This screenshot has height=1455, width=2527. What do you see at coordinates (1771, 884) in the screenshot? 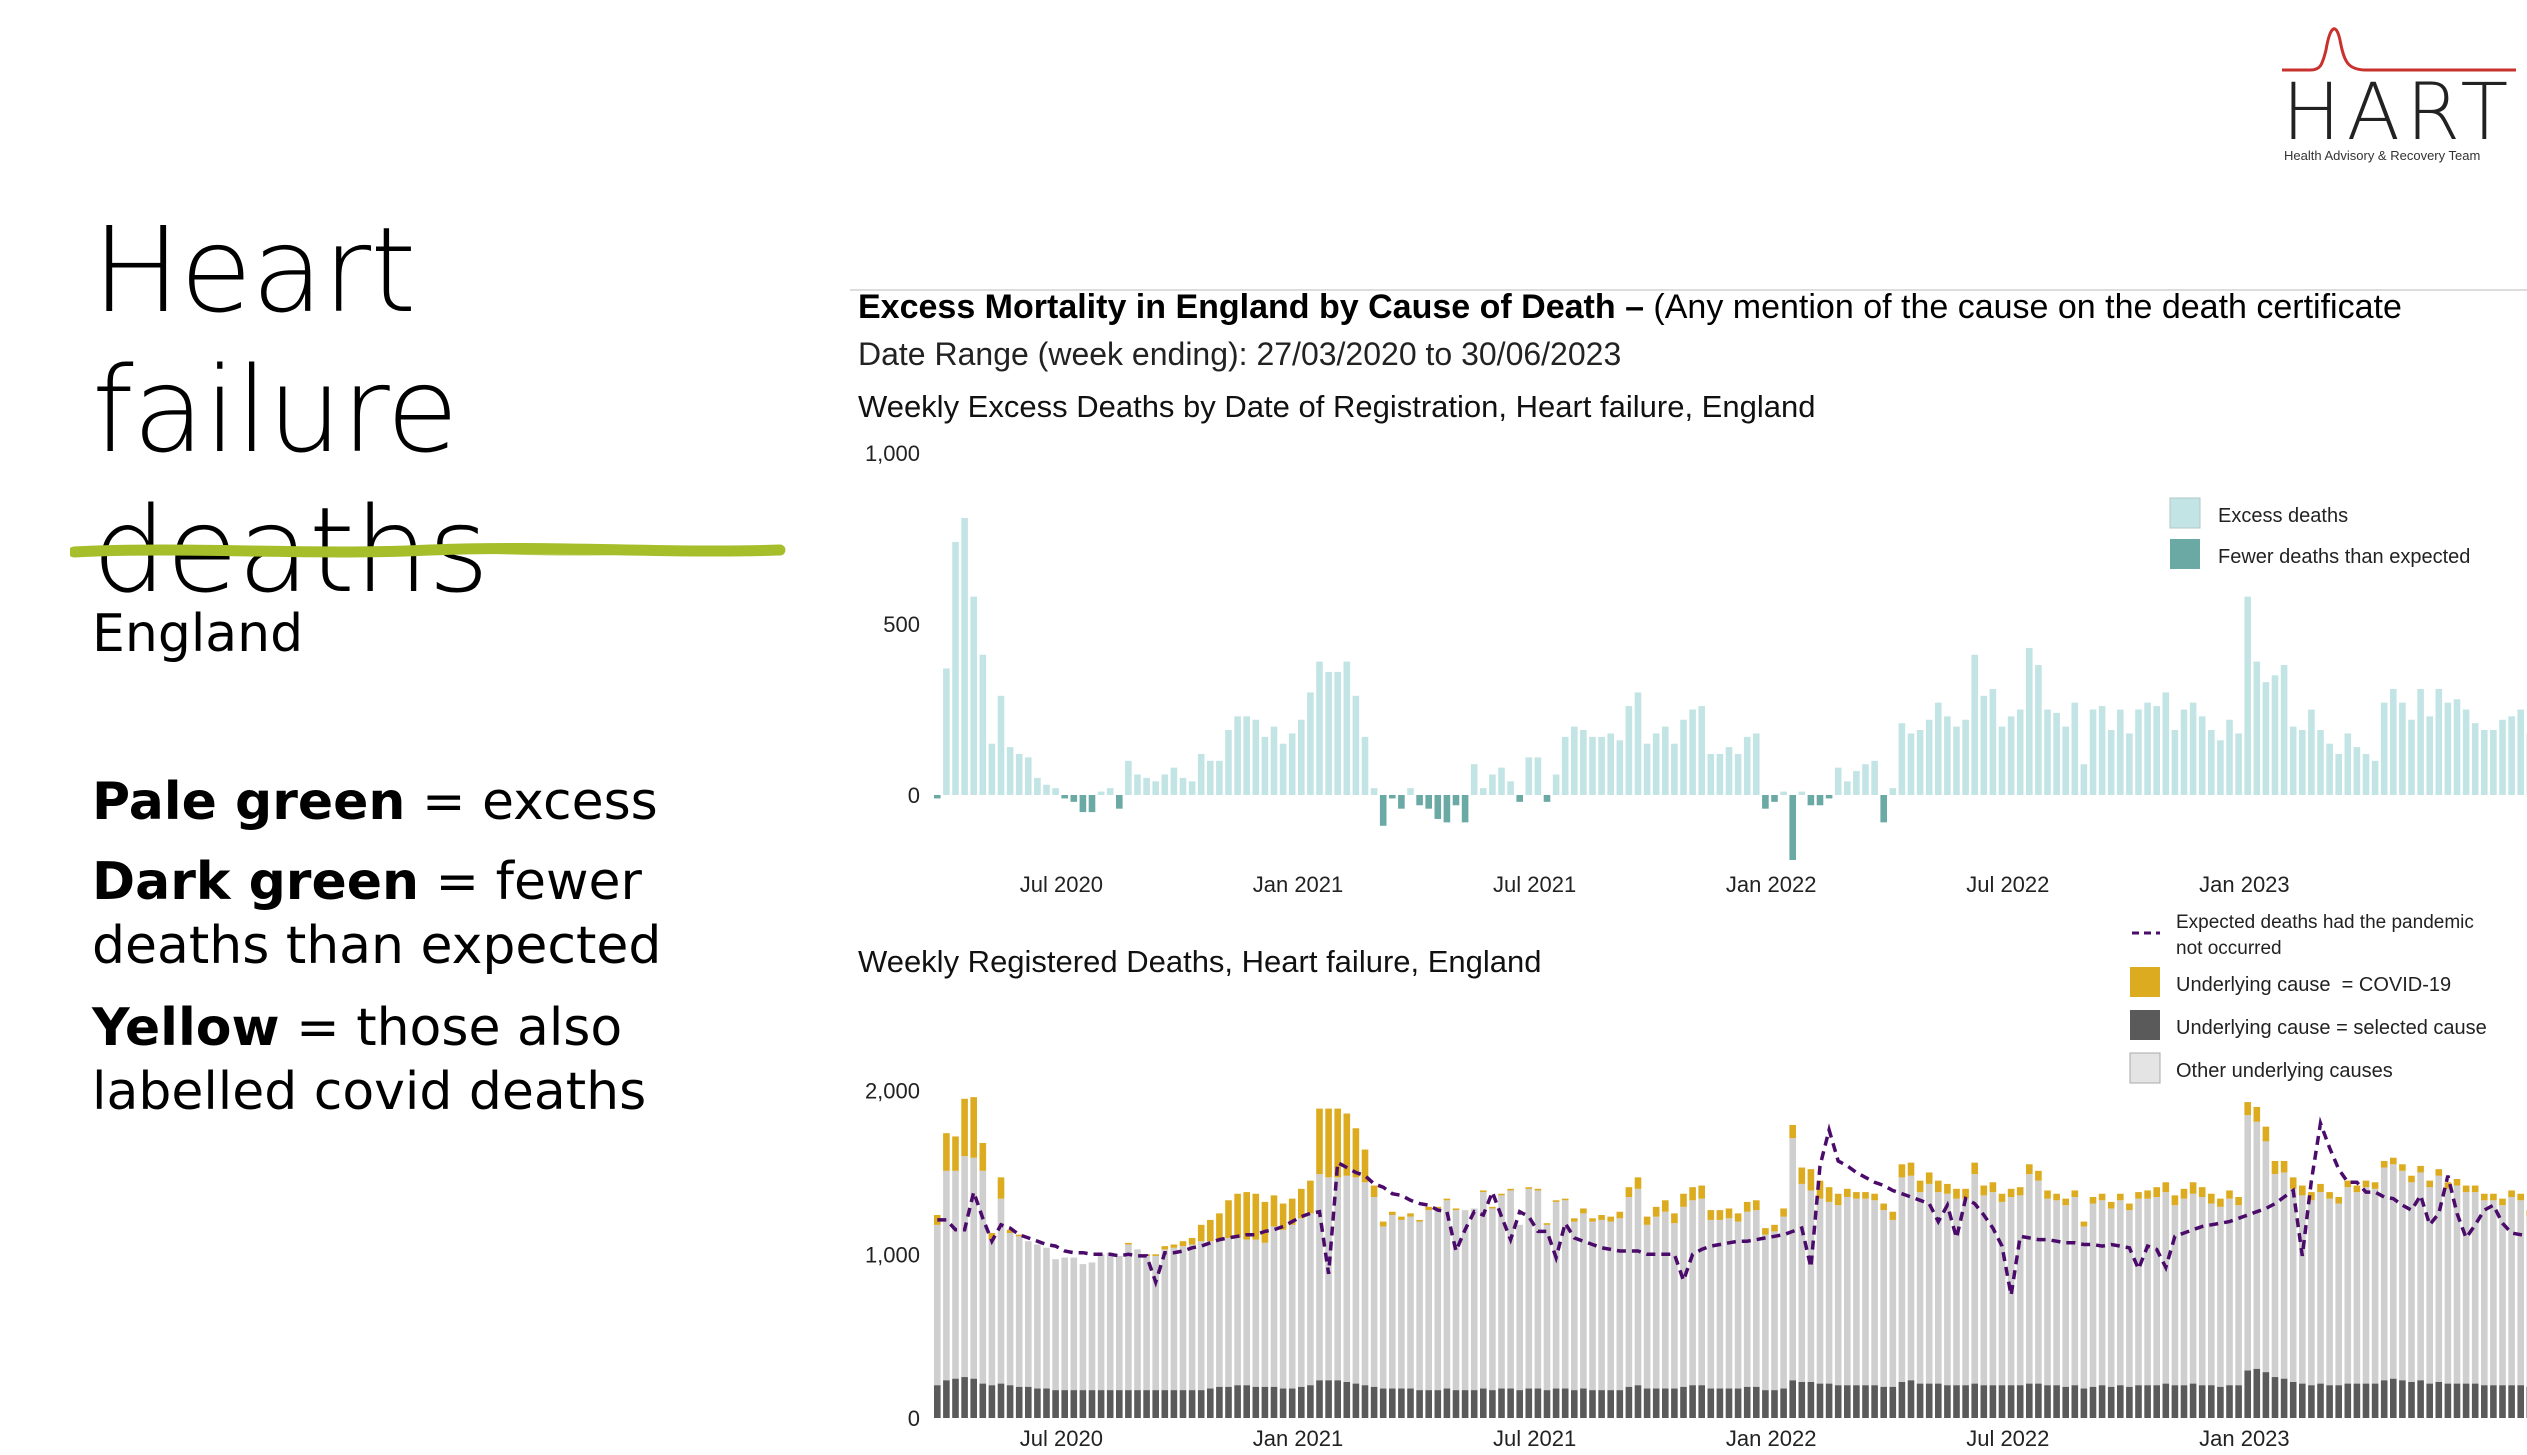
I see `excess-x-tick-label: Jan 2022` at bounding box center [1771, 884].